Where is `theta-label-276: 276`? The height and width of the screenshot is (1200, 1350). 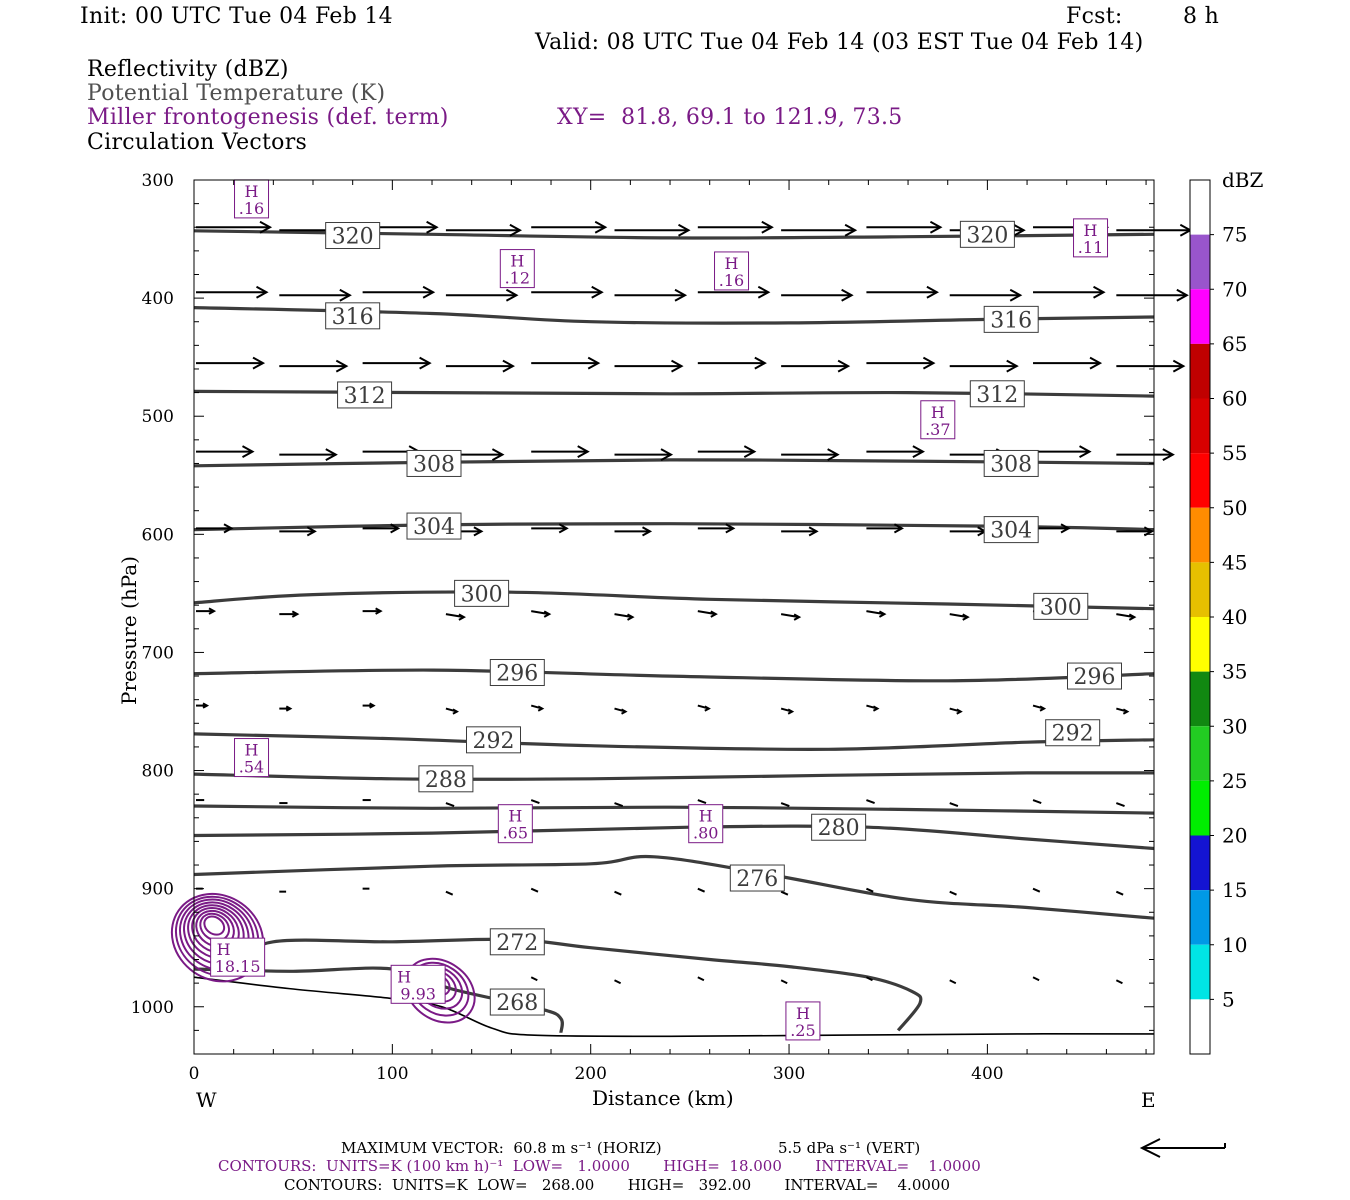
theta-label-276: 276 is located at coordinates (757, 878).